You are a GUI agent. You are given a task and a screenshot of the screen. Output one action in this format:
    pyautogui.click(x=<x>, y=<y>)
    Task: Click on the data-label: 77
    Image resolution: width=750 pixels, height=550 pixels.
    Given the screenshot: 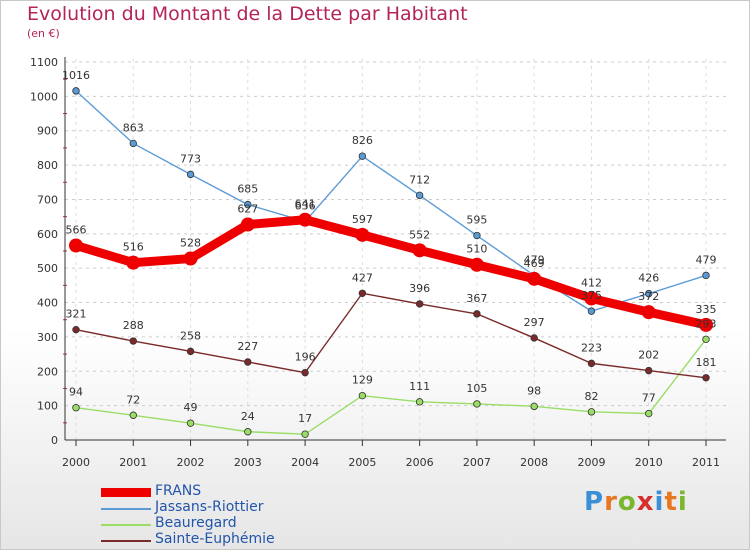 What is the action you would take?
    pyautogui.click(x=649, y=398)
    